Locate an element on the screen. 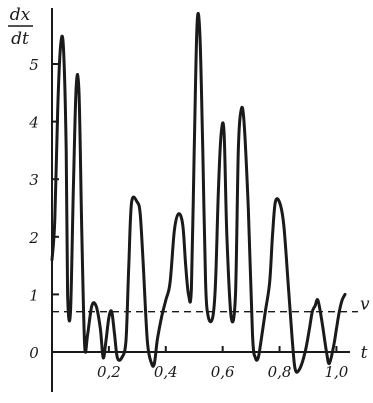 The height and width of the screenshot is (403, 373). x-tick: 0,6 is located at coordinates (223, 363).